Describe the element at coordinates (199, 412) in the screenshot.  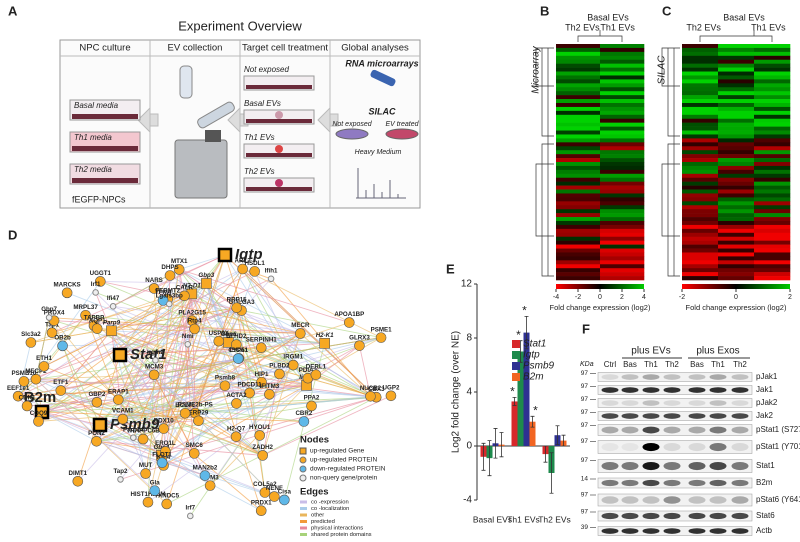
I see `node-label: ERP29` at that location.